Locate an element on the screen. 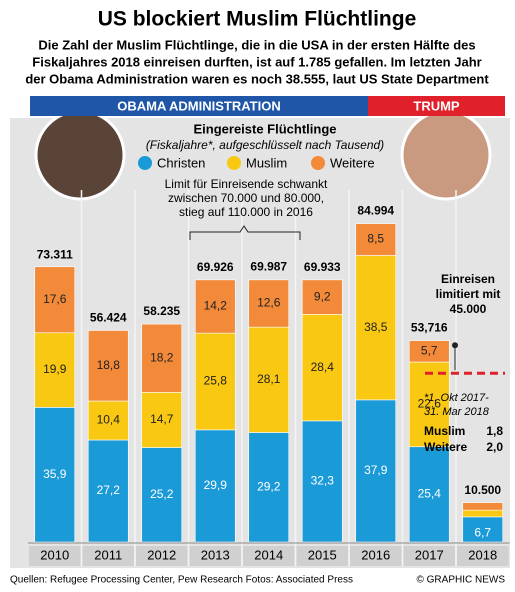 This screenshot has height=592, width=515. annotation-bracket is located at coordinates (245, 232).